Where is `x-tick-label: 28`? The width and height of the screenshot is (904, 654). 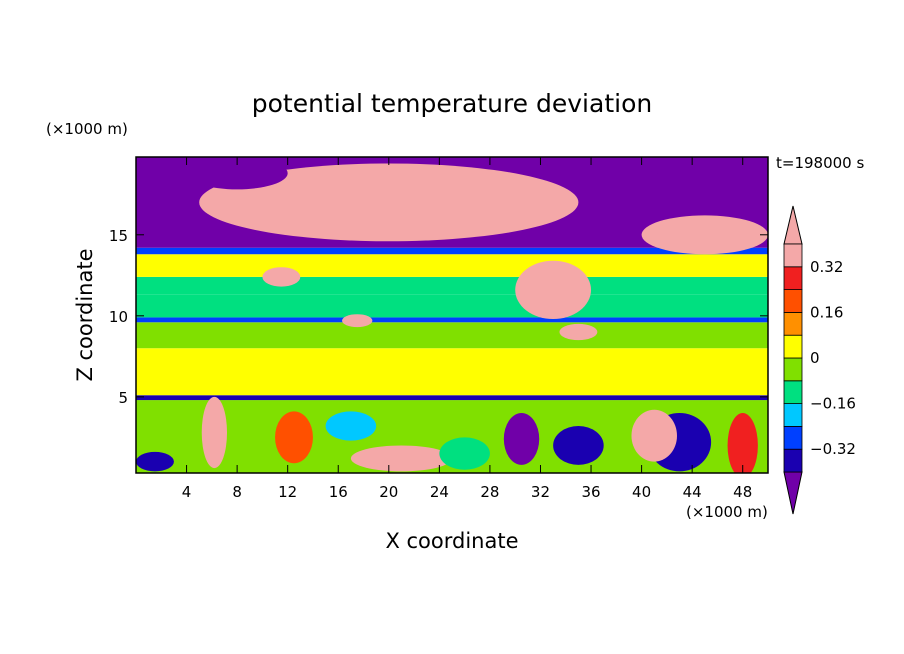
x-tick-label: 28 is located at coordinates (489, 492).